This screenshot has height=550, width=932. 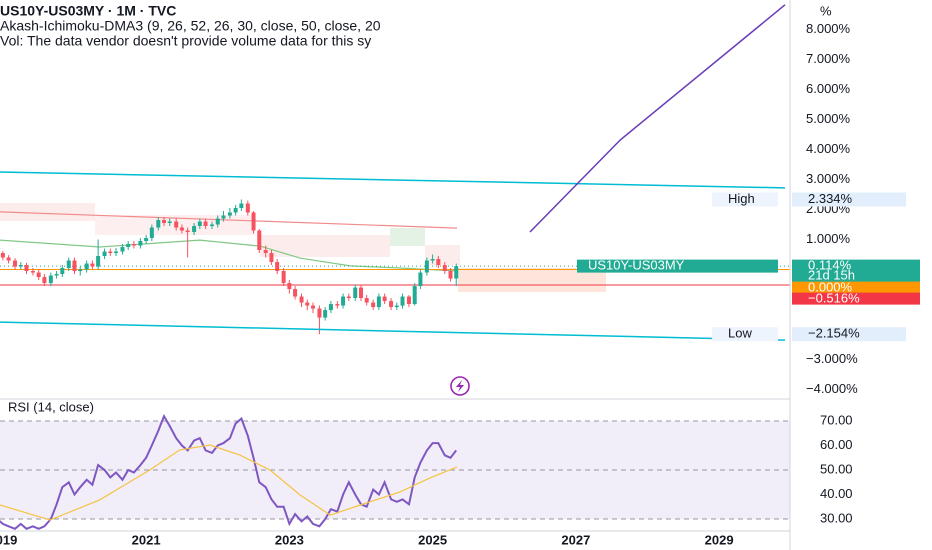 What do you see at coordinates (836, 419) in the screenshot?
I see `rsi-tick-label: 70.00` at bounding box center [836, 419].